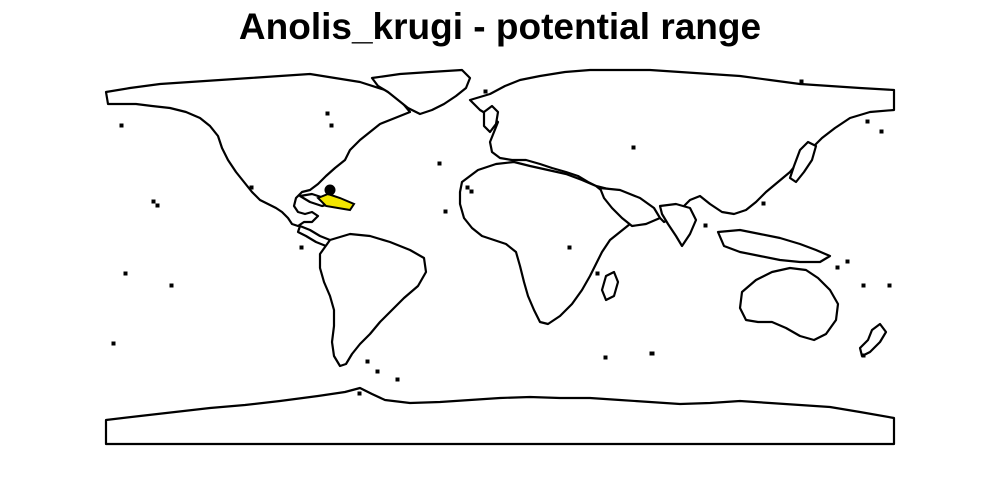 The width and height of the screenshot is (1000, 500). What do you see at coordinates (803, 162) in the screenshot?
I see `japan` at bounding box center [803, 162].